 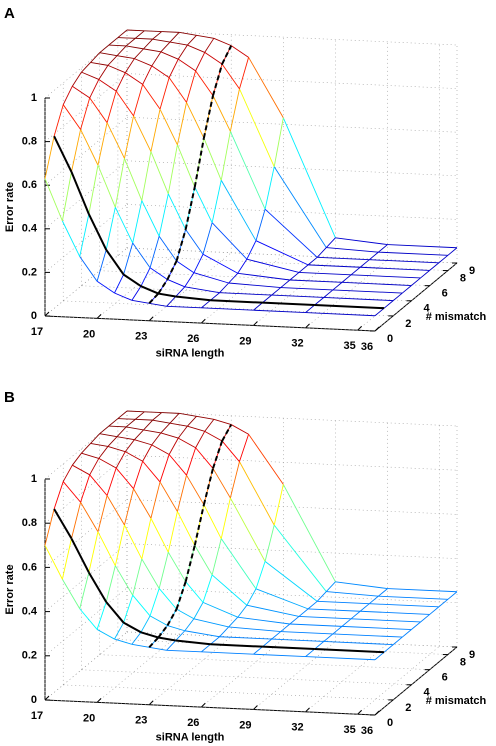 What do you see at coordinates (29, 567) in the screenshot?
I see `z-tick-label: 0.6` at bounding box center [29, 567].